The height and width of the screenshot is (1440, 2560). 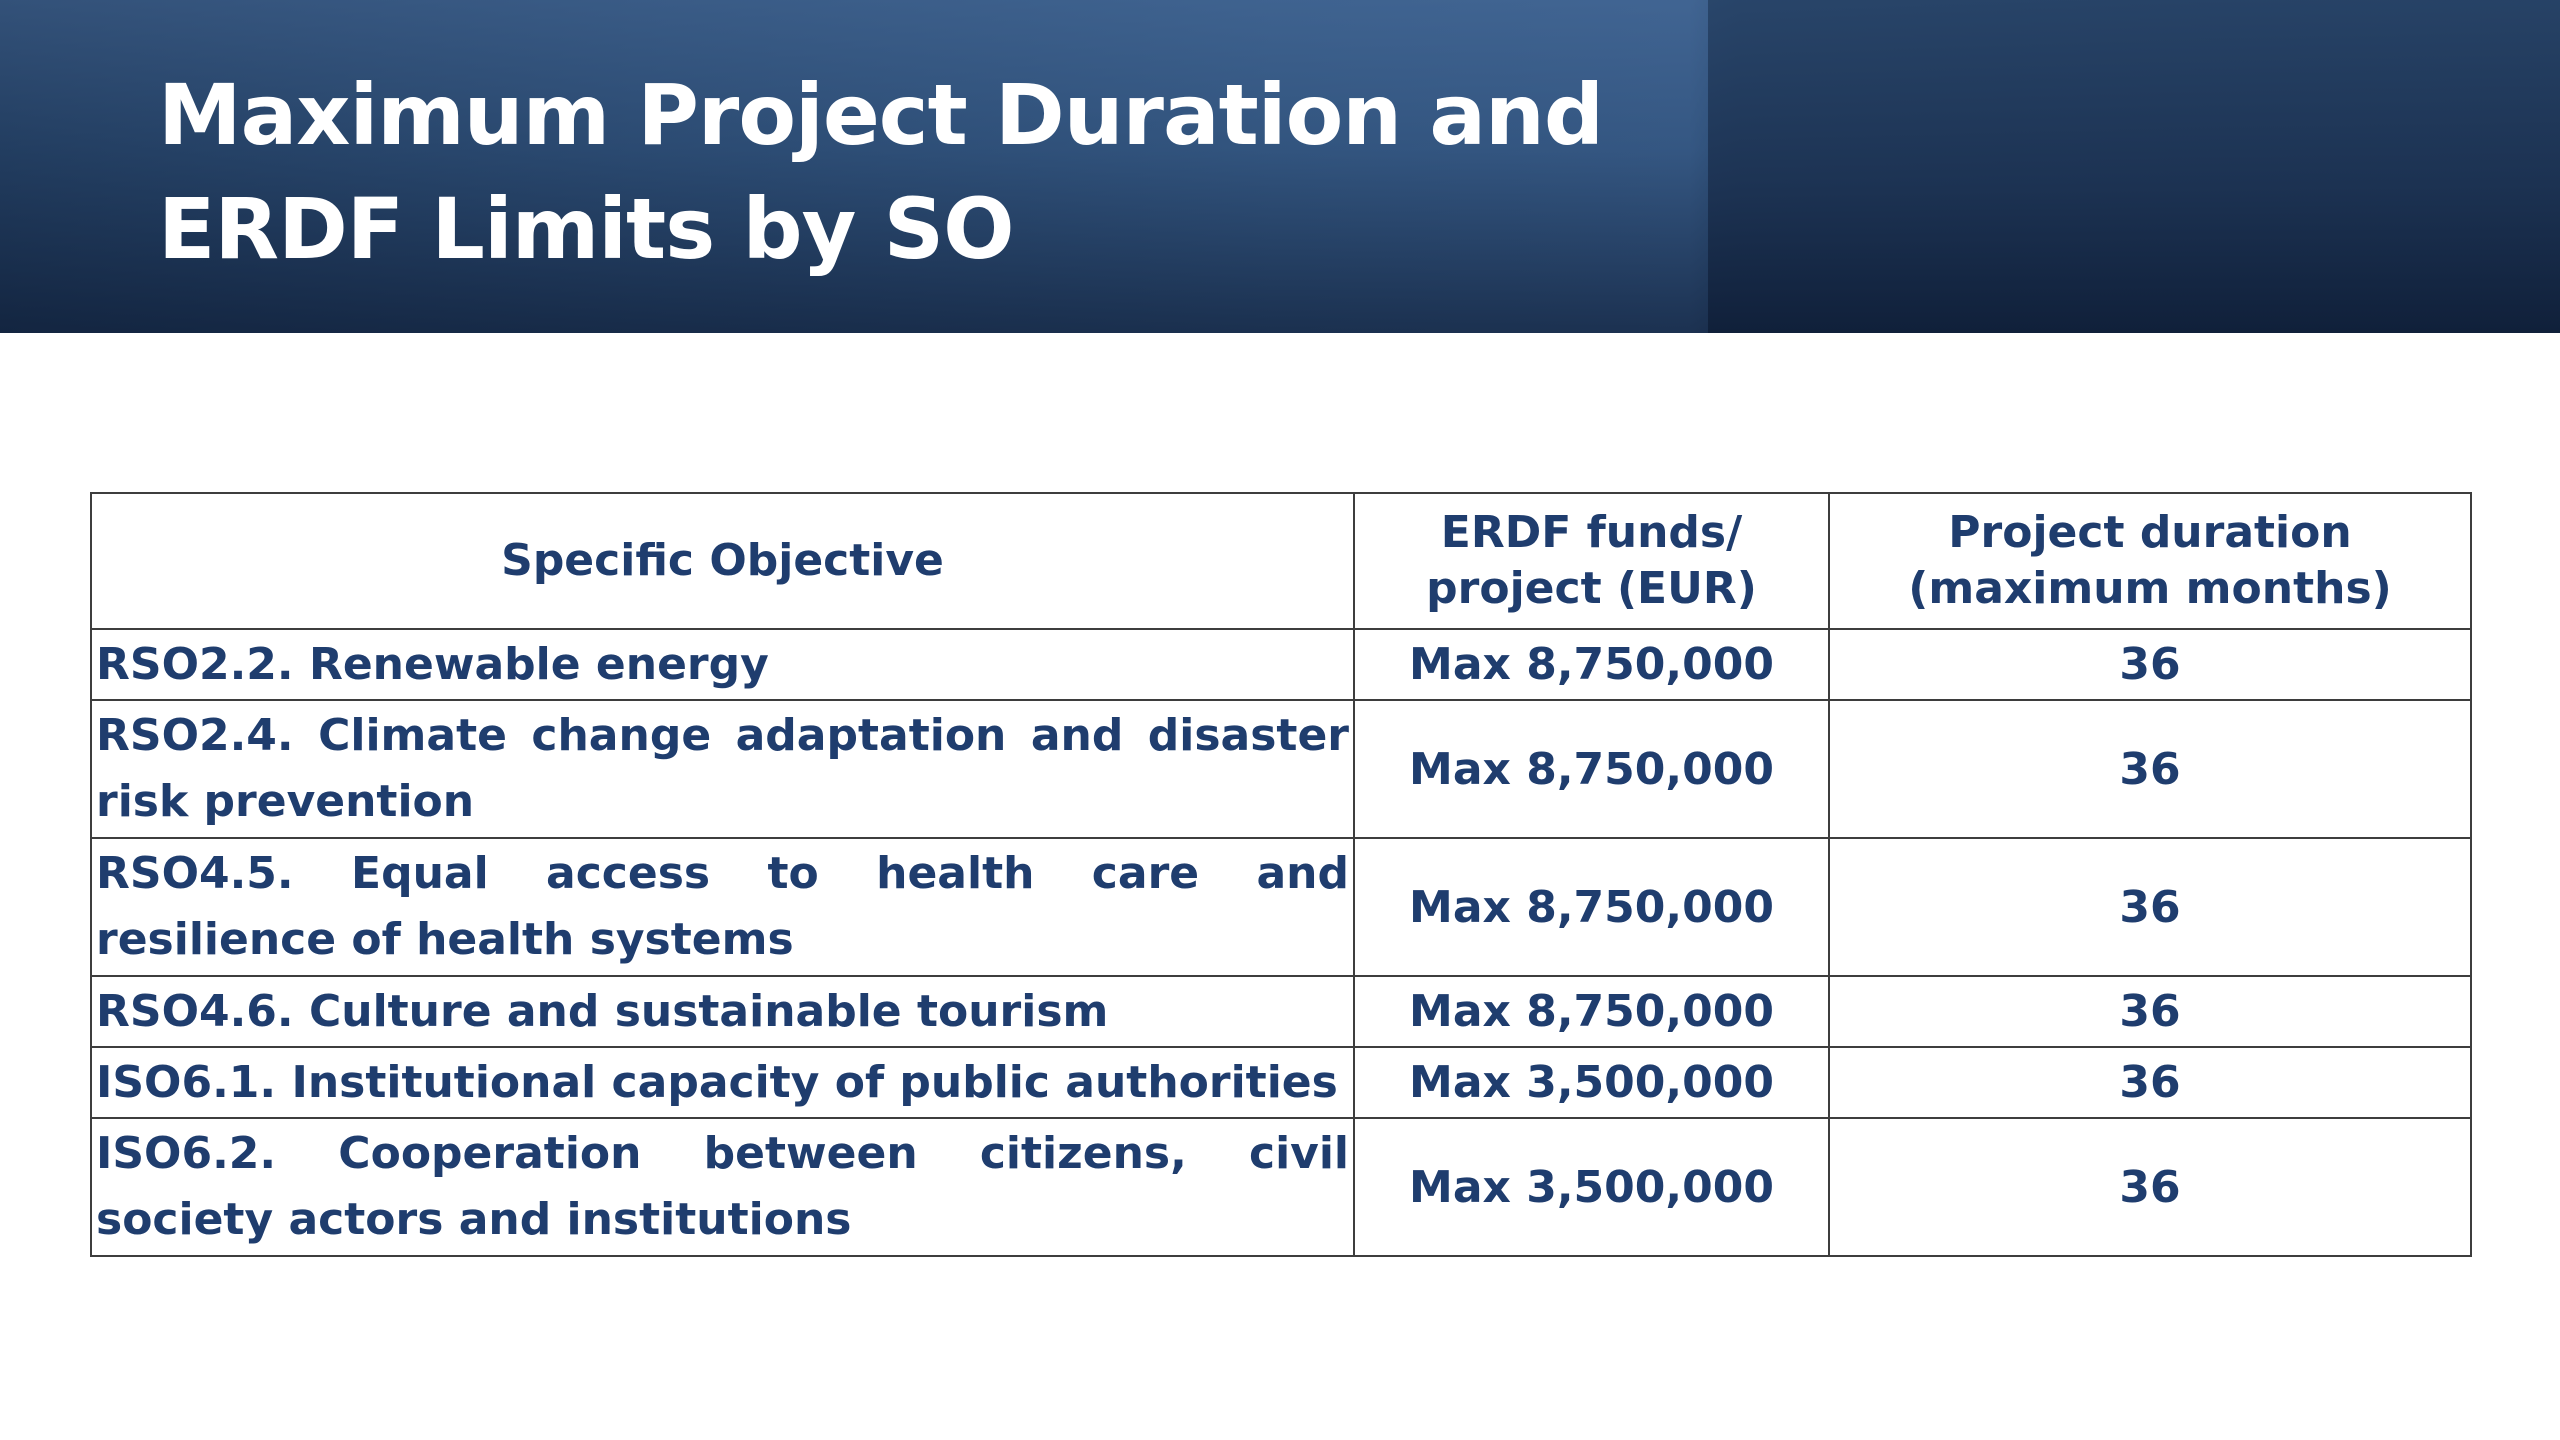 I want to click on title-line-2: ERDF Limits by SO, so click(x=586, y=229).